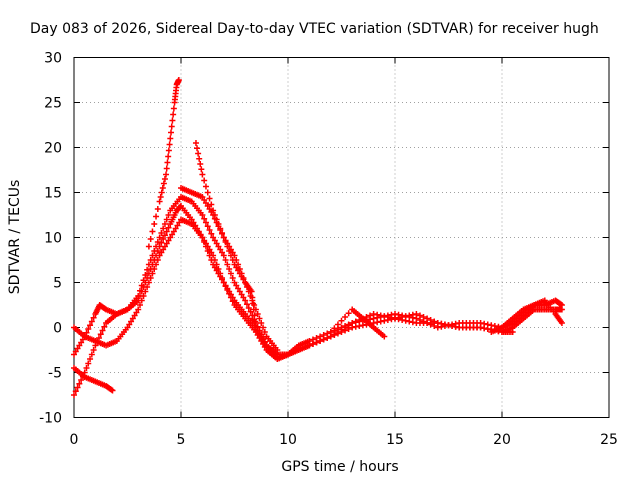 Image resolution: width=640 pixels, height=480 pixels. I want to click on x-tick-label: 5, so click(181, 440).